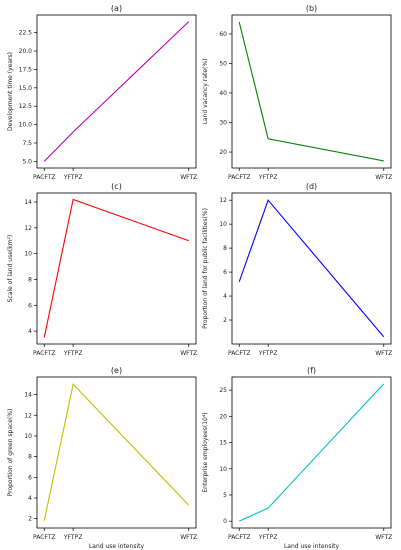 The image size is (401, 550). I want to click on y-tick-label: 5.0, so click(27, 161).